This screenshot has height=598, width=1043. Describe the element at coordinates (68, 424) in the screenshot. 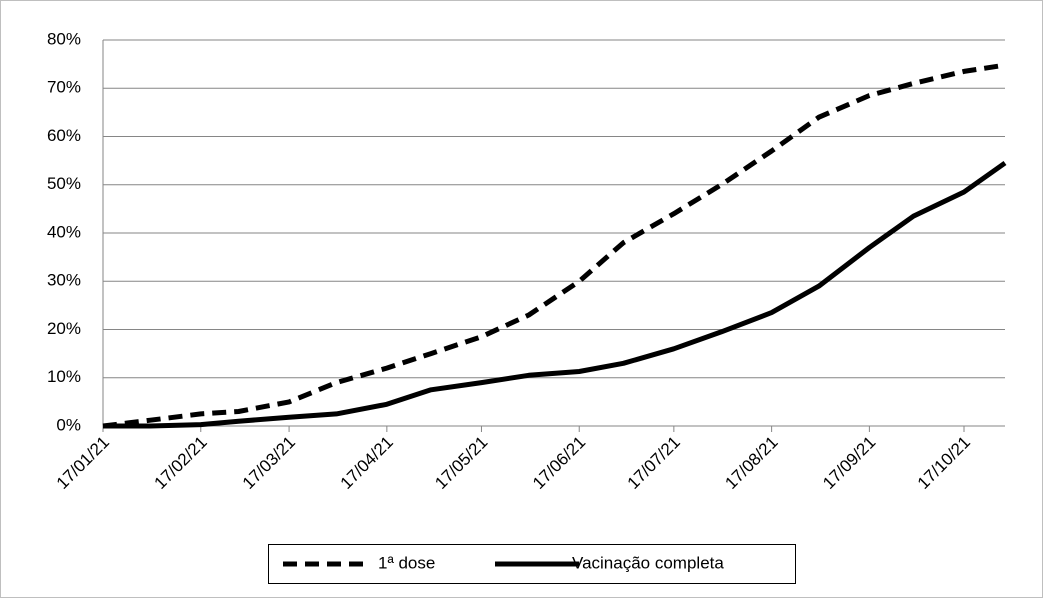

I see `y-tick-label: 0%` at that location.